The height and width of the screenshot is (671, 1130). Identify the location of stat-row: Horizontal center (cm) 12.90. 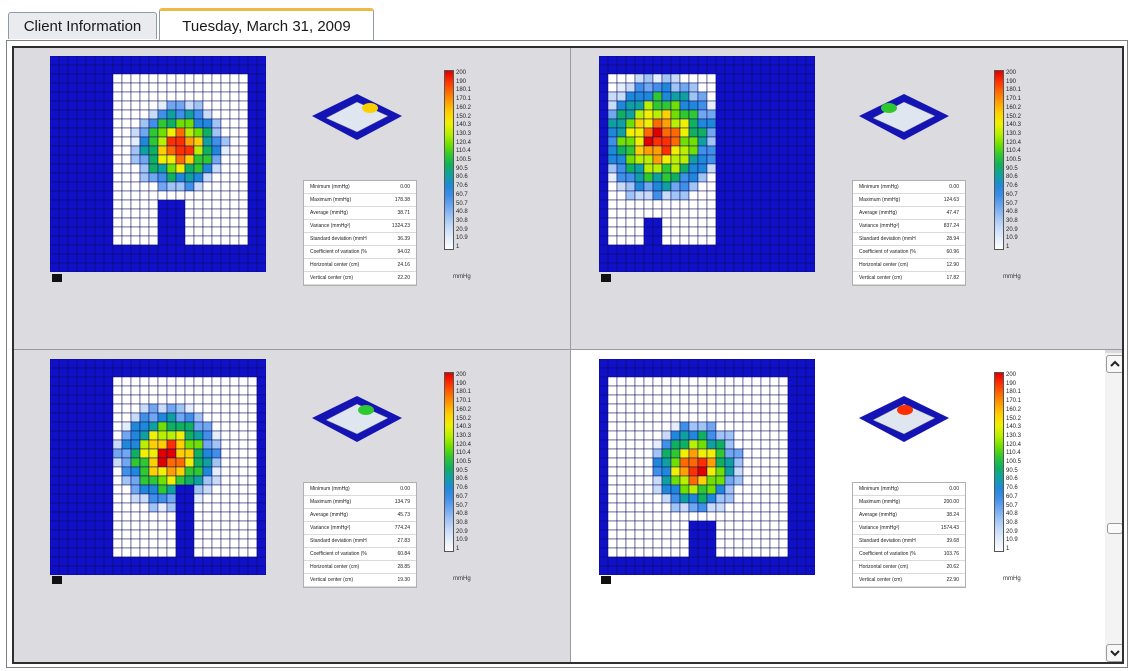
(909, 265).